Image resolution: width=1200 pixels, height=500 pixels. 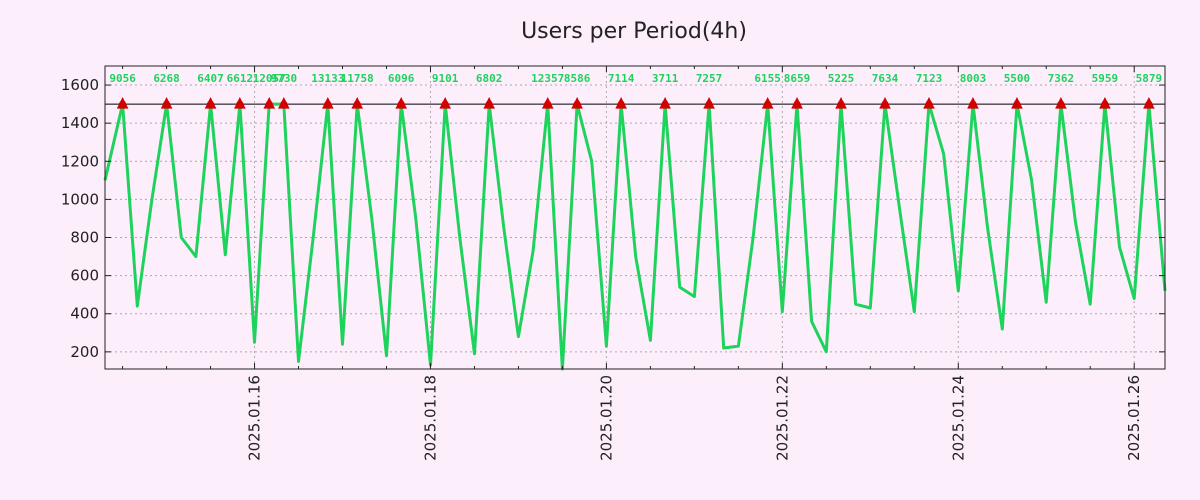 What do you see at coordinates (929, 78) in the screenshot?
I see `peak-label: 7123` at bounding box center [929, 78].